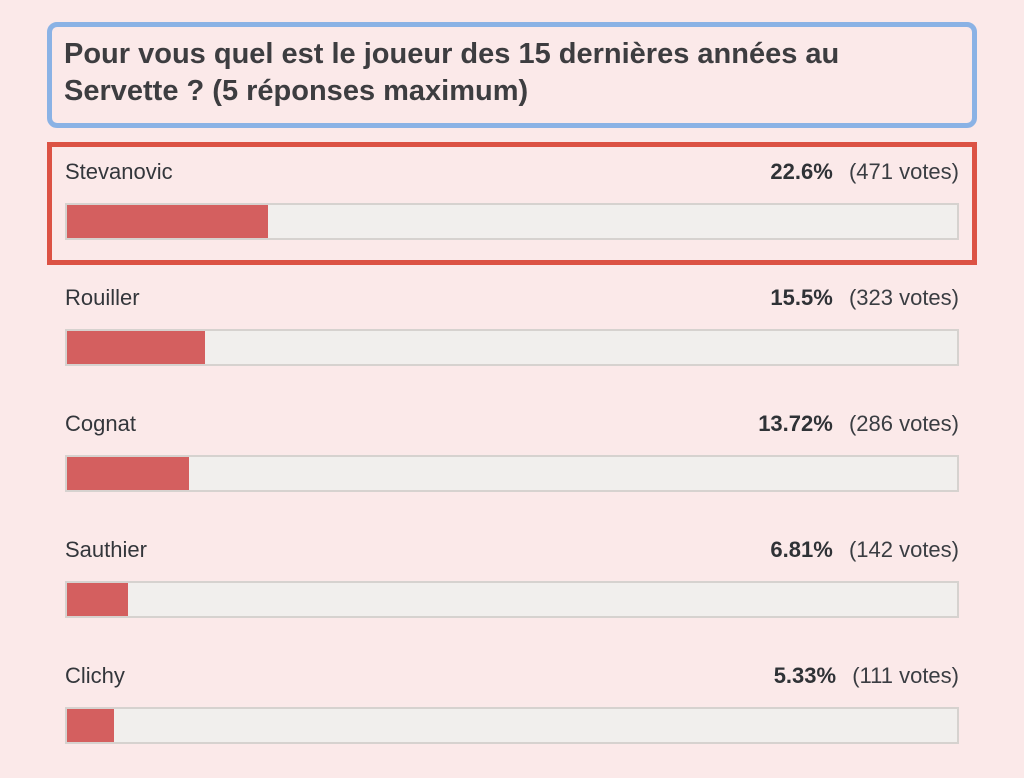 The width and height of the screenshot is (1024, 778). I want to click on option-percent: 15.5%, so click(801, 297).